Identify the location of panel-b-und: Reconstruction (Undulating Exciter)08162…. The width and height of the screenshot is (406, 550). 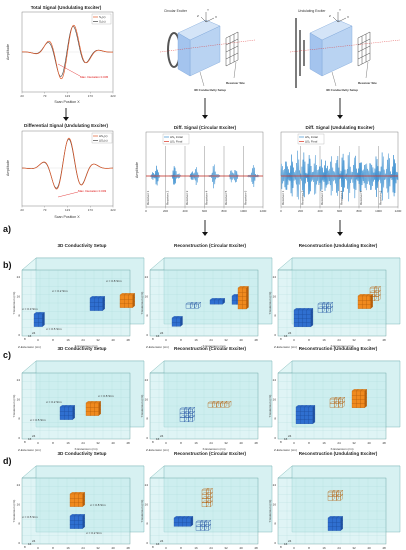
(334, 296).